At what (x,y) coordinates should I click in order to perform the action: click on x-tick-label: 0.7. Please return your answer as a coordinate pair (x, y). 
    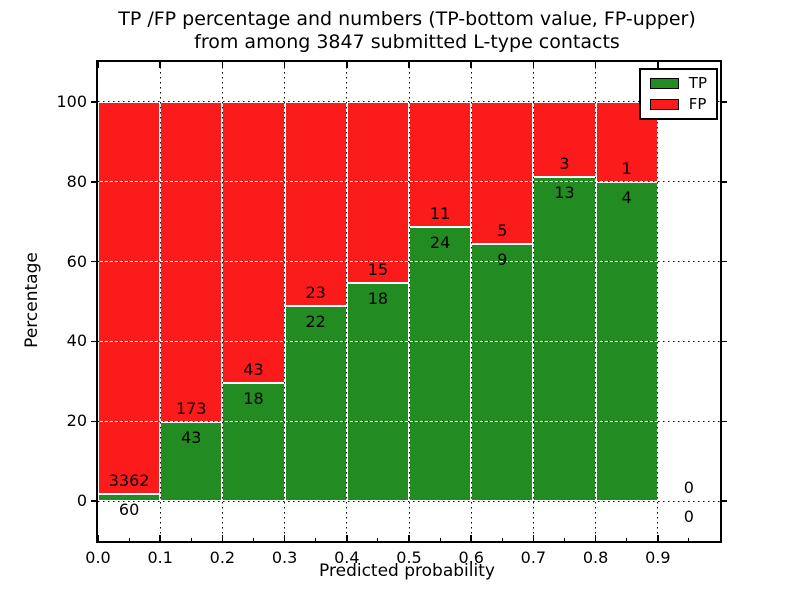
    Looking at the image, I should click on (533, 557).